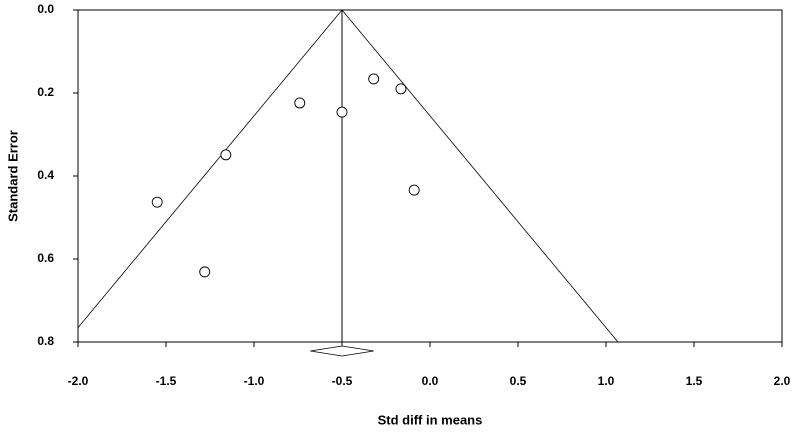 This screenshot has width=793, height=432. I want to click on pooled-diamond, so click(342, 351).